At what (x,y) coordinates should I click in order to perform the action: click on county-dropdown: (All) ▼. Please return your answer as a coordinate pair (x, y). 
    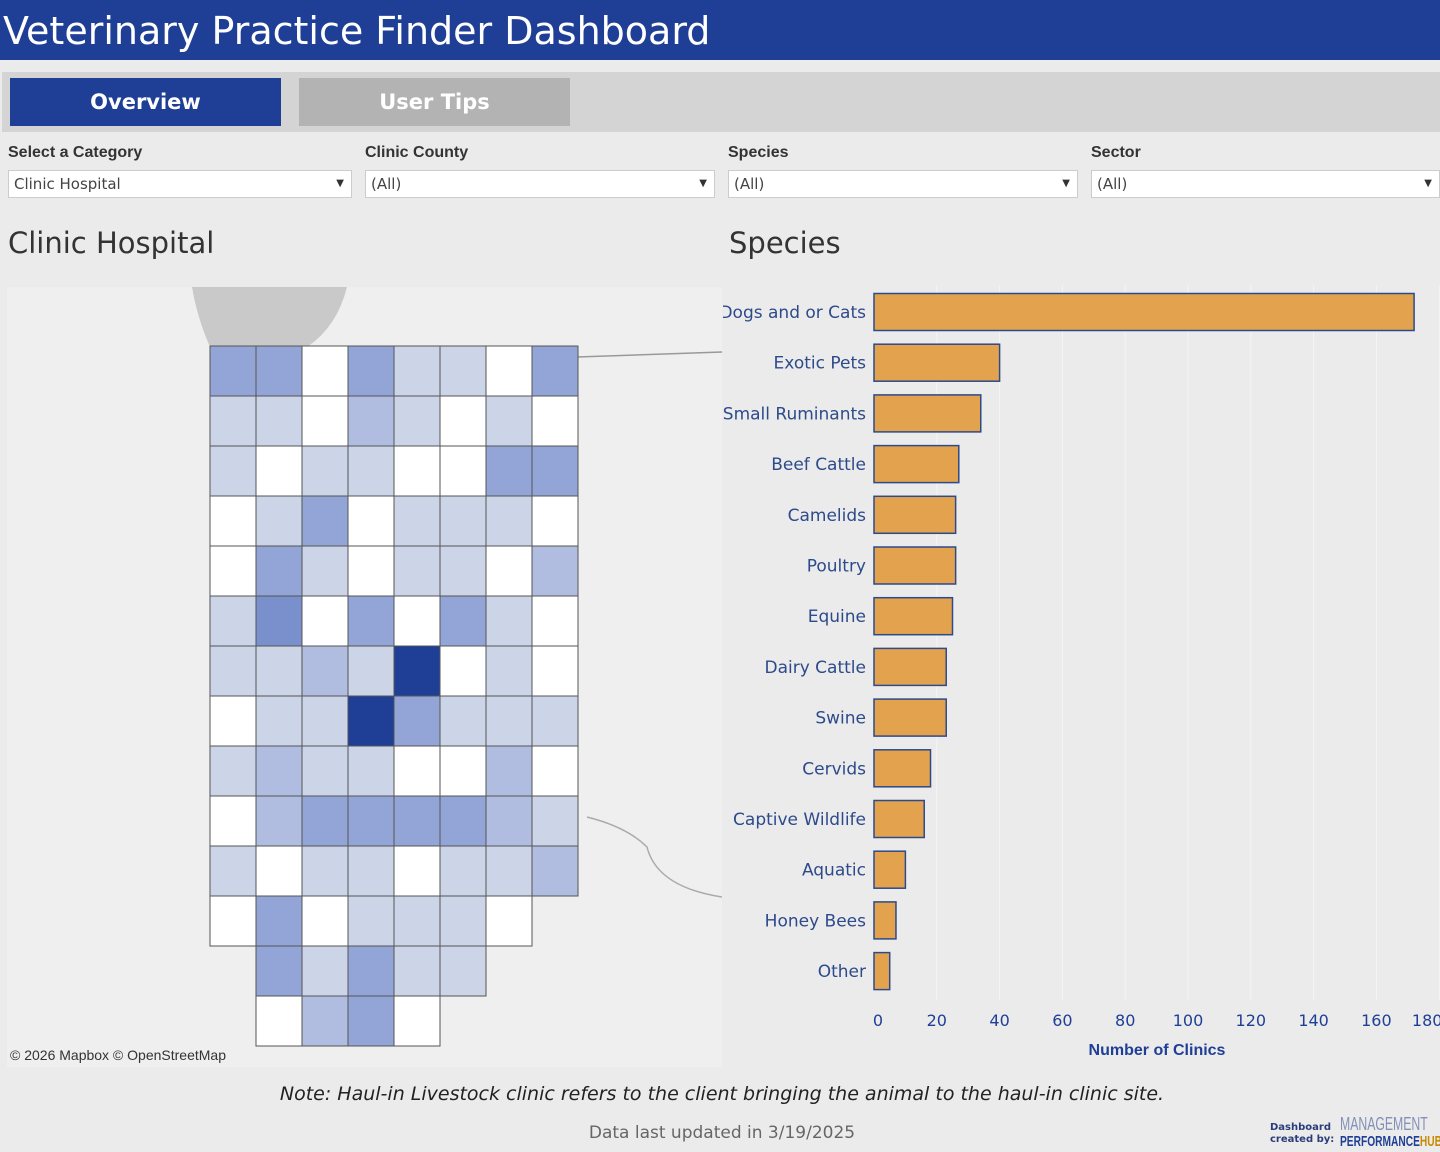
    Looking at the image, I should click on (540, 184).